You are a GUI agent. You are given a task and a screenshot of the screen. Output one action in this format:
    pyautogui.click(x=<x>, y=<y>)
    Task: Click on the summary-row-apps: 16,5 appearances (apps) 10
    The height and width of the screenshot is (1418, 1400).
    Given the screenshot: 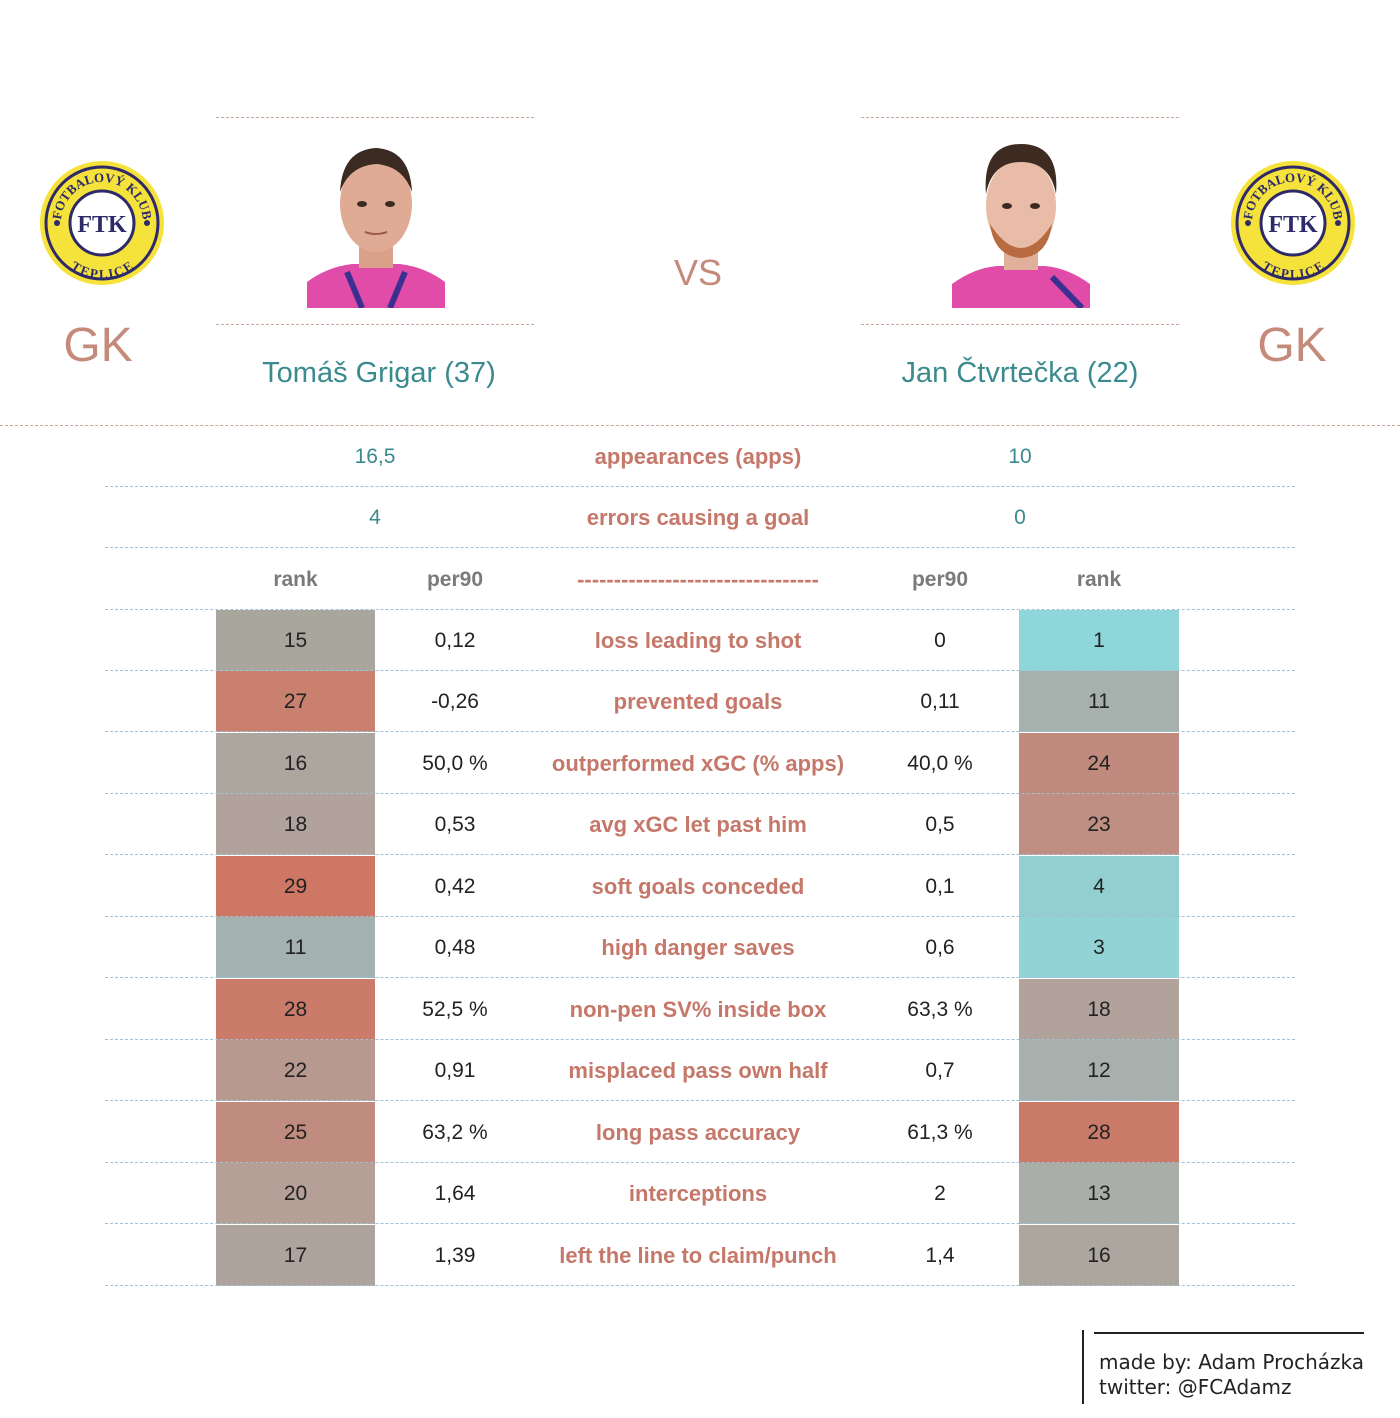 What is the action you would take?
    pyautogui.click(x=700, y=456)
    